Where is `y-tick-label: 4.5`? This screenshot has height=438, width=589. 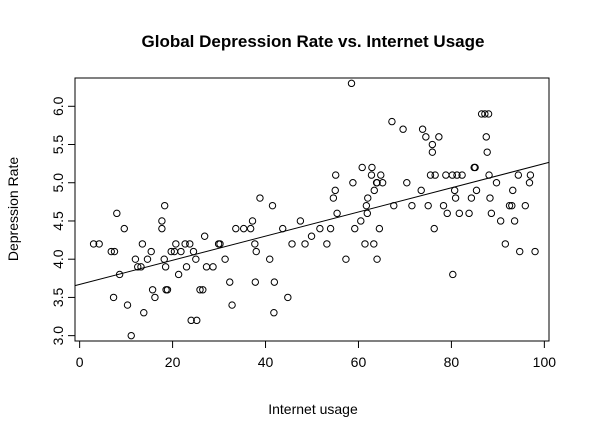
y-tick-label: 4.5 is located at coordinates (58, 221).